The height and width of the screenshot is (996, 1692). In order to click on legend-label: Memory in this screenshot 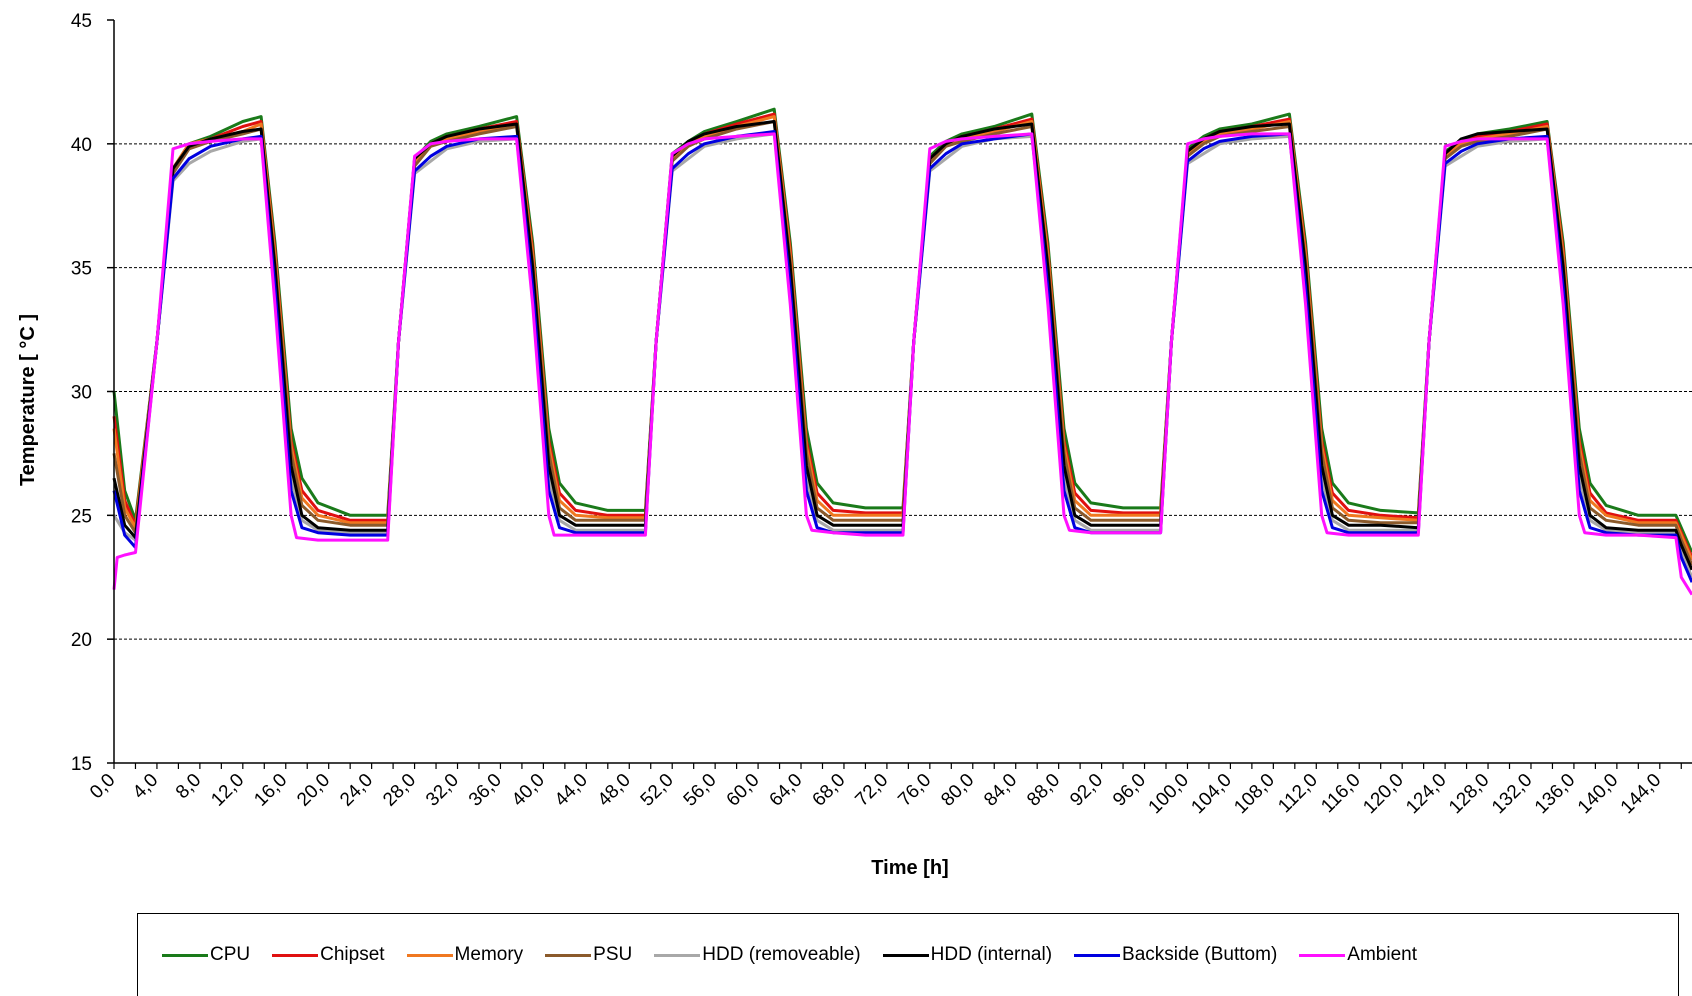, I will do `click(489, 954)`.